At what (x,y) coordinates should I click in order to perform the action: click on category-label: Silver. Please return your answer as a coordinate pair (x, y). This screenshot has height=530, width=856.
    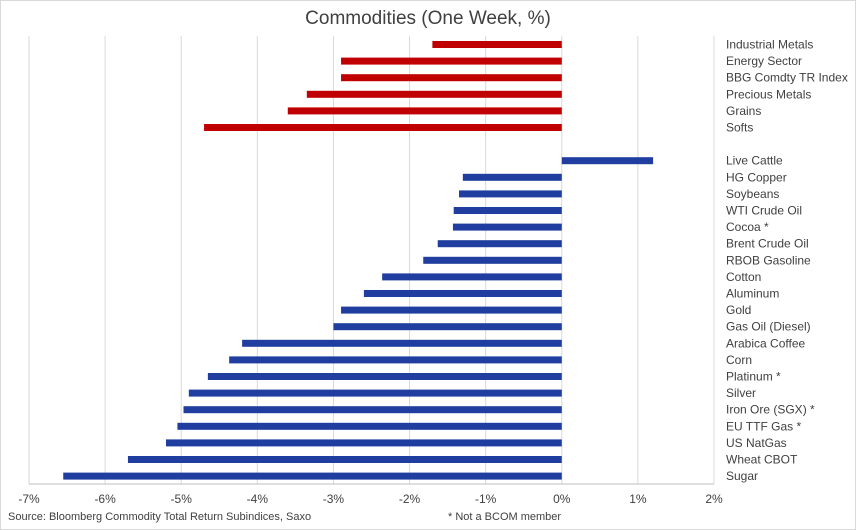
    Looking at the image, I should click on (741, 393).